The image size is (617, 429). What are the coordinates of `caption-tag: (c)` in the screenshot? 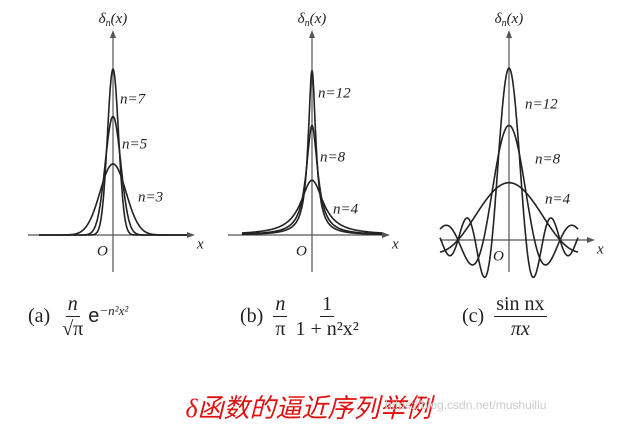 It's located at (473, 316).